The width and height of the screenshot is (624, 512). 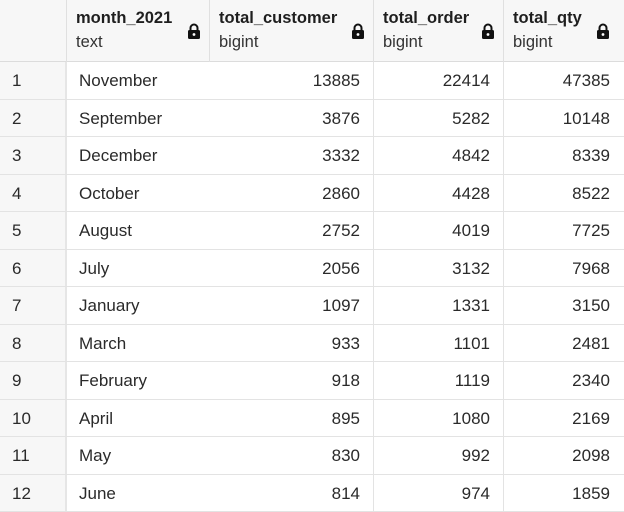 I want to click on cell-total-qty: 47385, so click(x=559, y=81).